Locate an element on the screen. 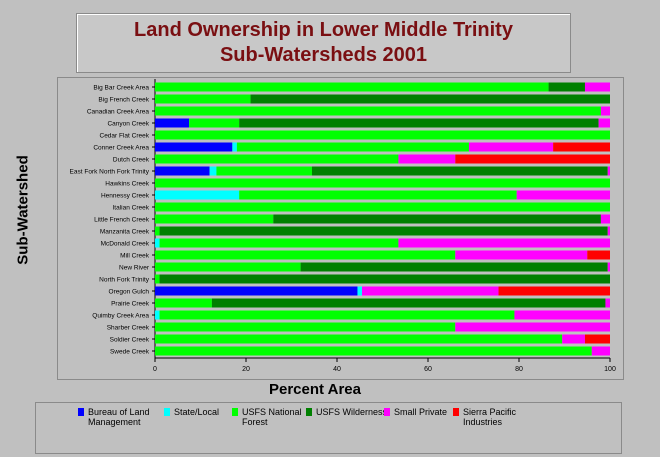 This screenshot has width=660, height=457. legend-label: Bureau of Land Management is located at coordinates (119, 417).